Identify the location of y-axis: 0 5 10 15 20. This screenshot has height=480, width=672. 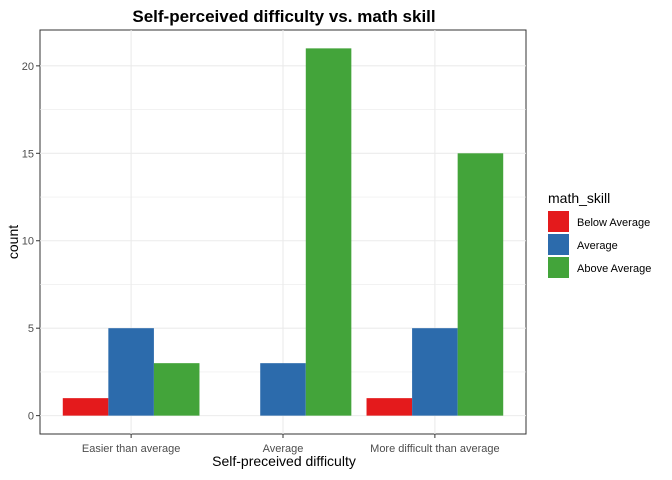
(31, 242).